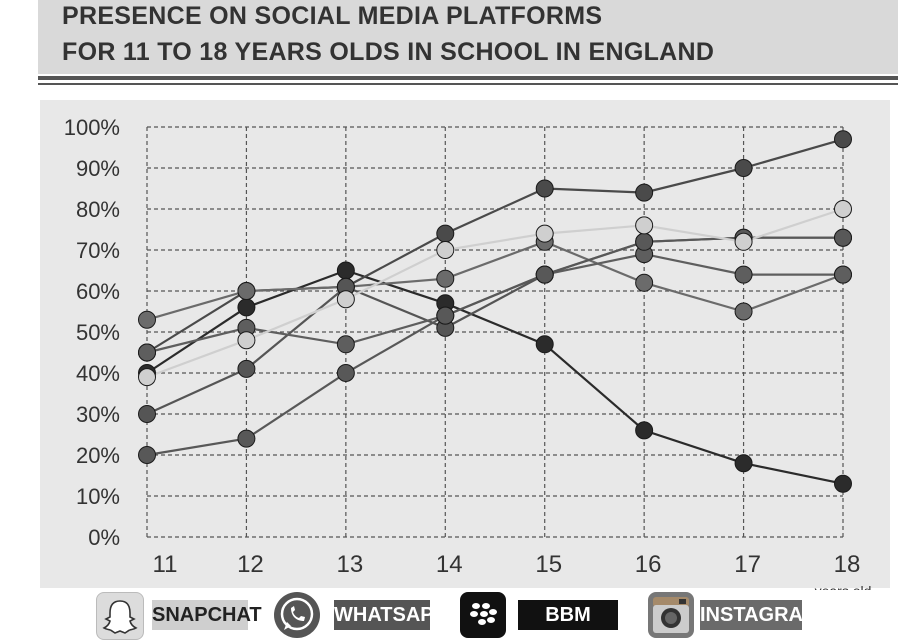 Image resolution: width=902 pixels, height=644 pixels. What do you see at coordinates (390, 615) in the screenshot?
I see `legend-label-whatsapp: WHATSAPP` at bounding box center [390, 615].